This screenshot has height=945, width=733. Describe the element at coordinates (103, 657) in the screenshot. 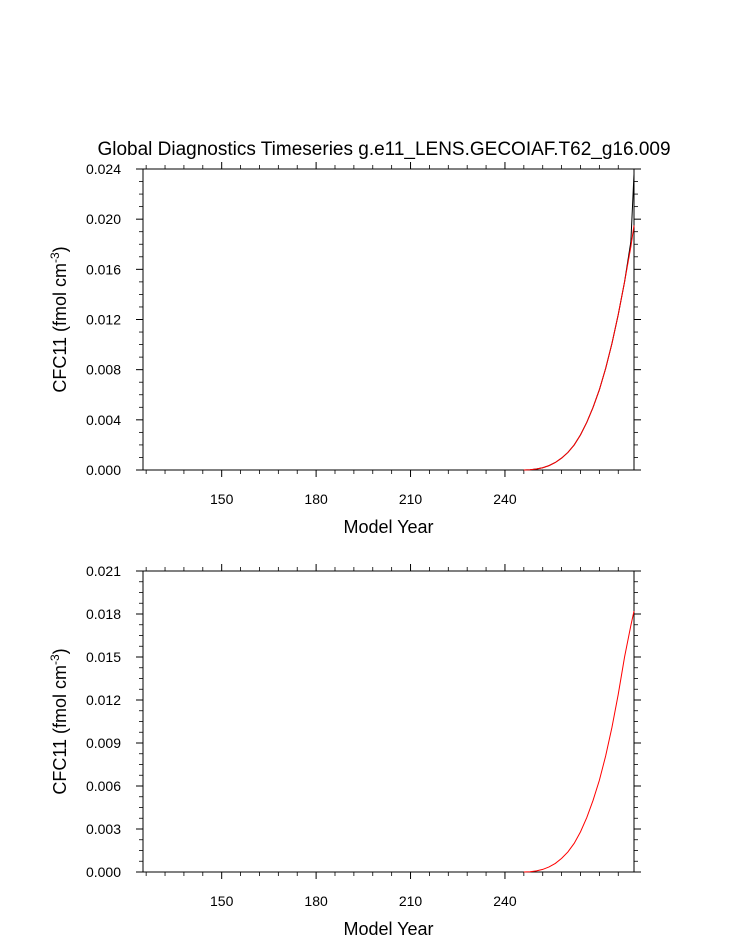

I see `y-tick-label: 0.015` at that location.